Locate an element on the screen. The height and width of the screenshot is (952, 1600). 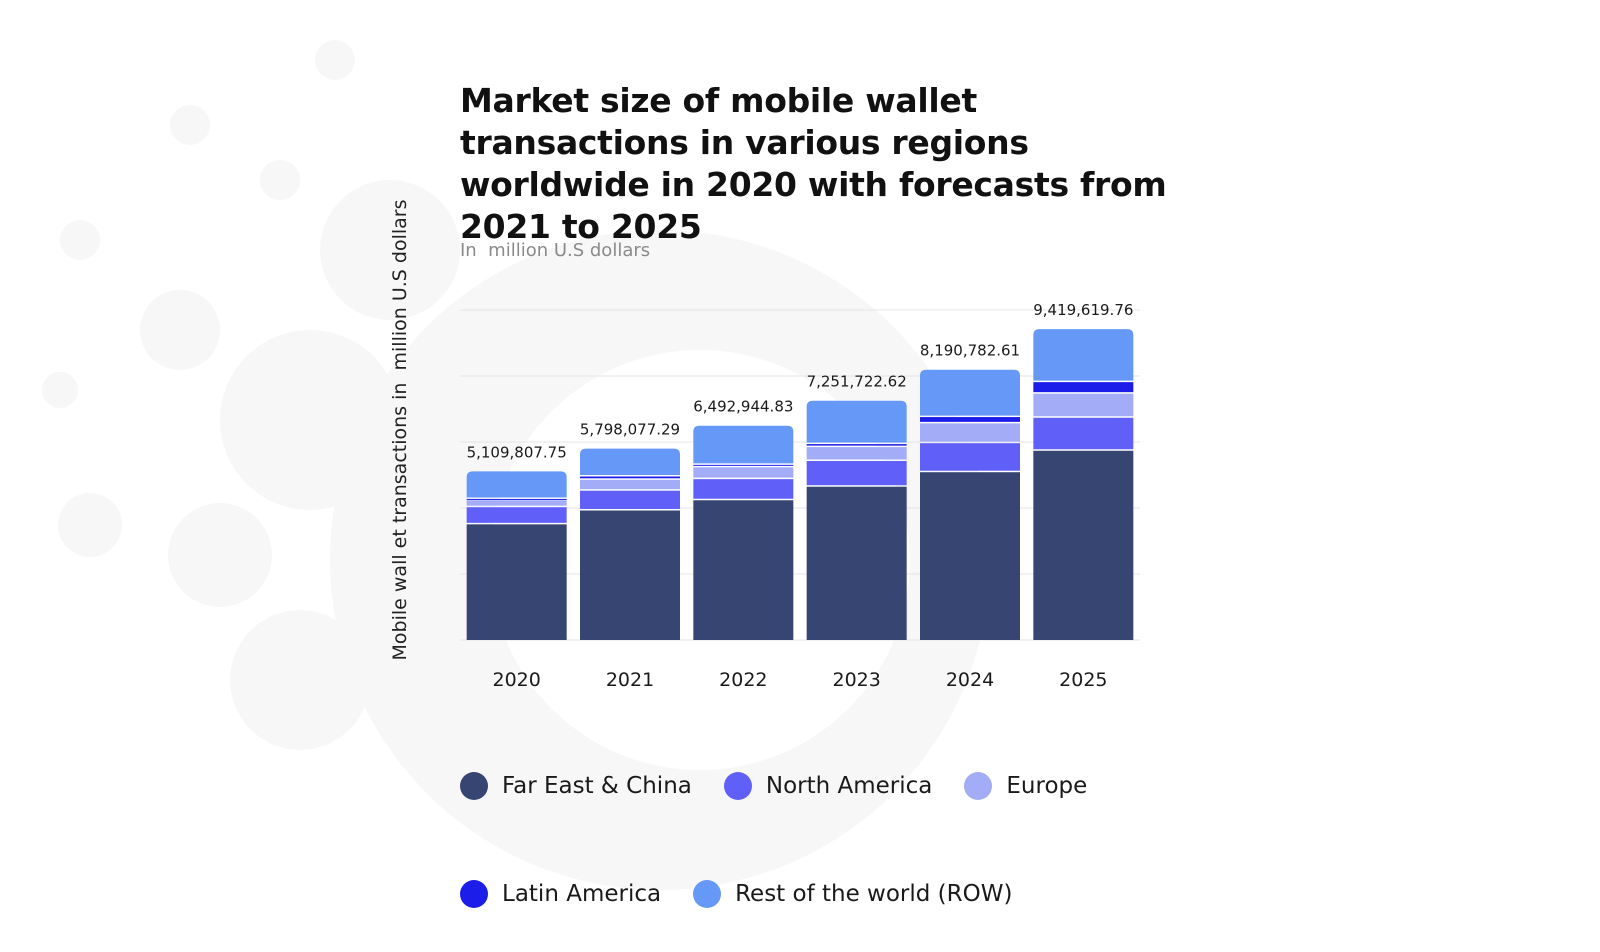
legend-item: Europe is located at coordinates (1025, 786).